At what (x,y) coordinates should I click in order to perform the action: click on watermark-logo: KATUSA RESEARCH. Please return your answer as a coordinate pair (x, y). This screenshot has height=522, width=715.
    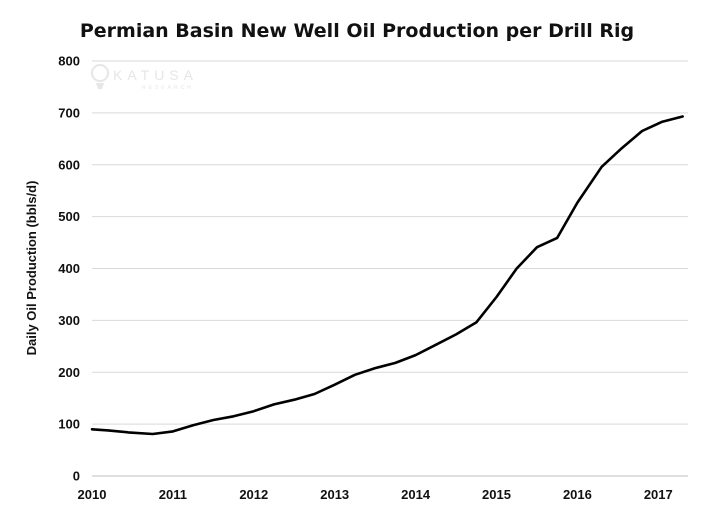
    Looking at the image, I should click on (144, 77).